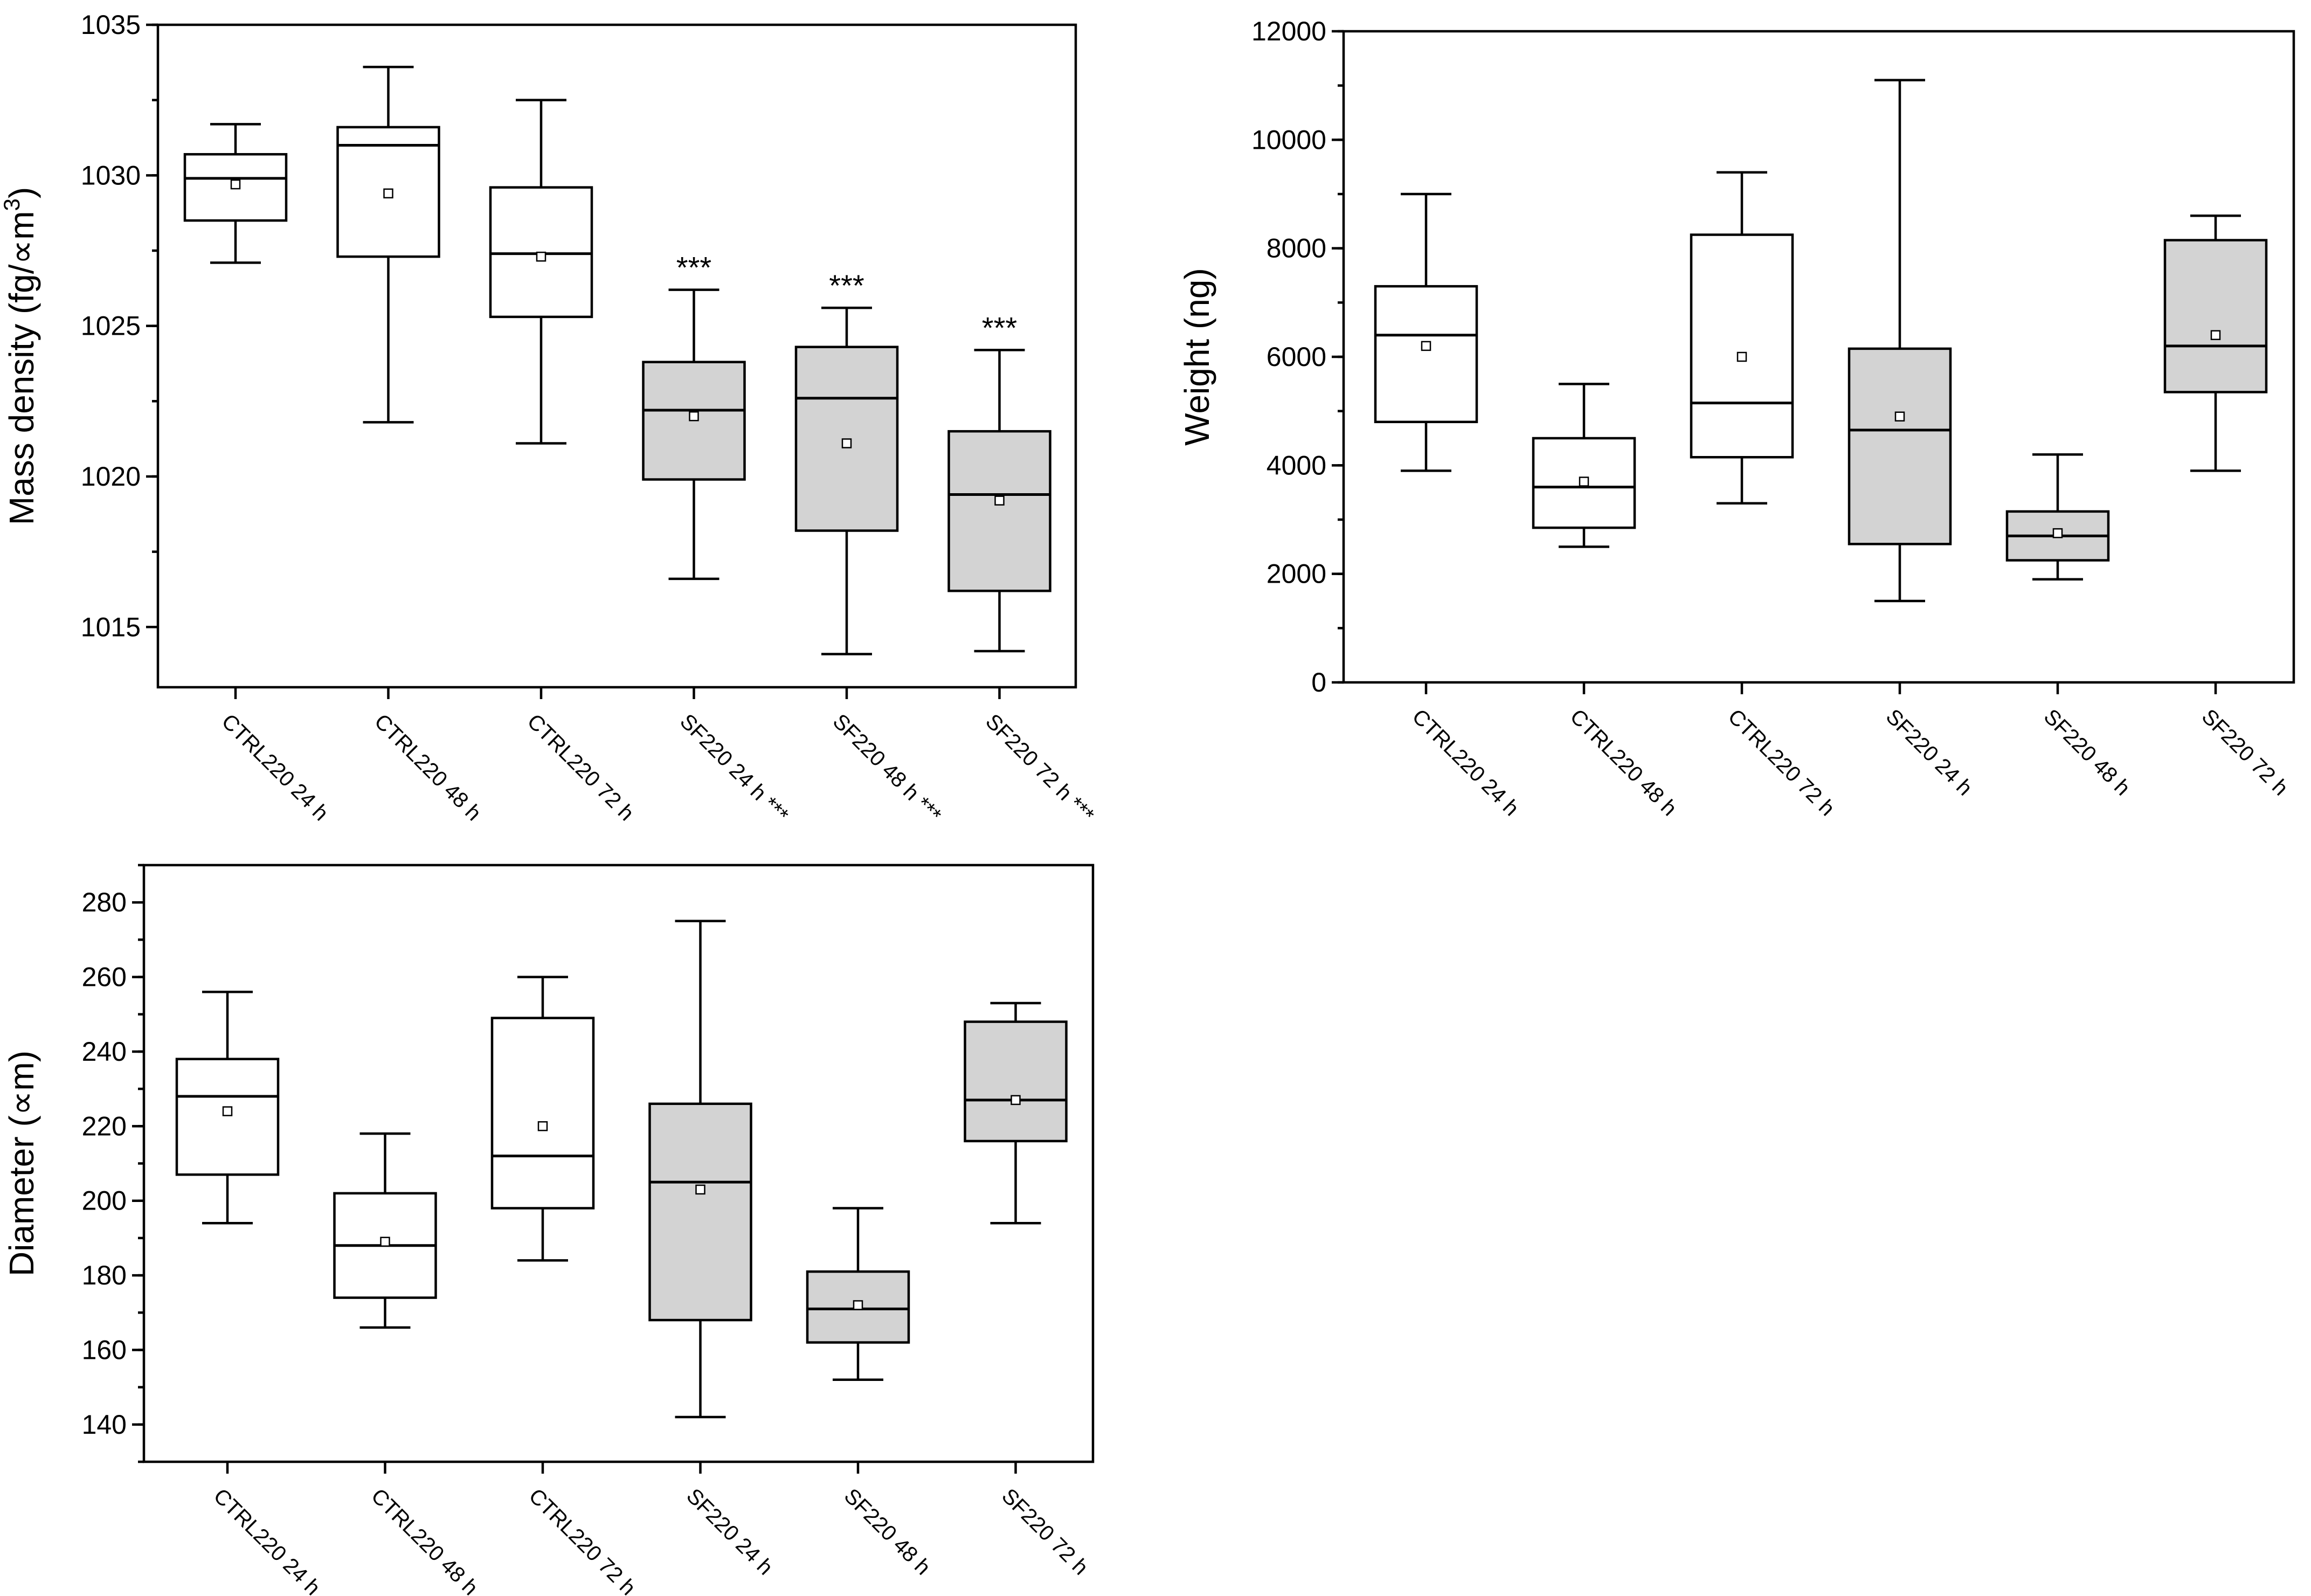 The image size is (2311, 1596). What do you see at coordinates (1296, 465) in the screenshot?
I see `y-tick-label: 4000` at bounding box center [1296, 465].